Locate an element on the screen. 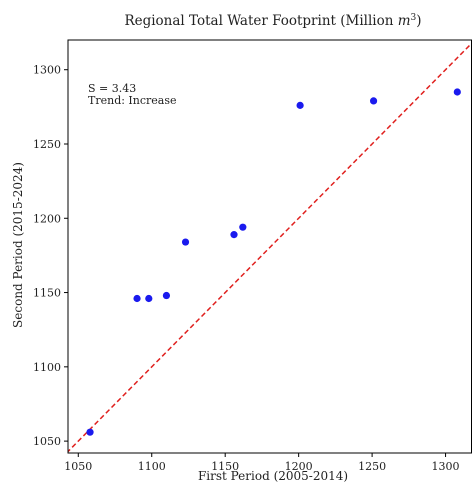 The image size is (473, 487). y-tick-label: 1150 is located at coordinates (47, 293).